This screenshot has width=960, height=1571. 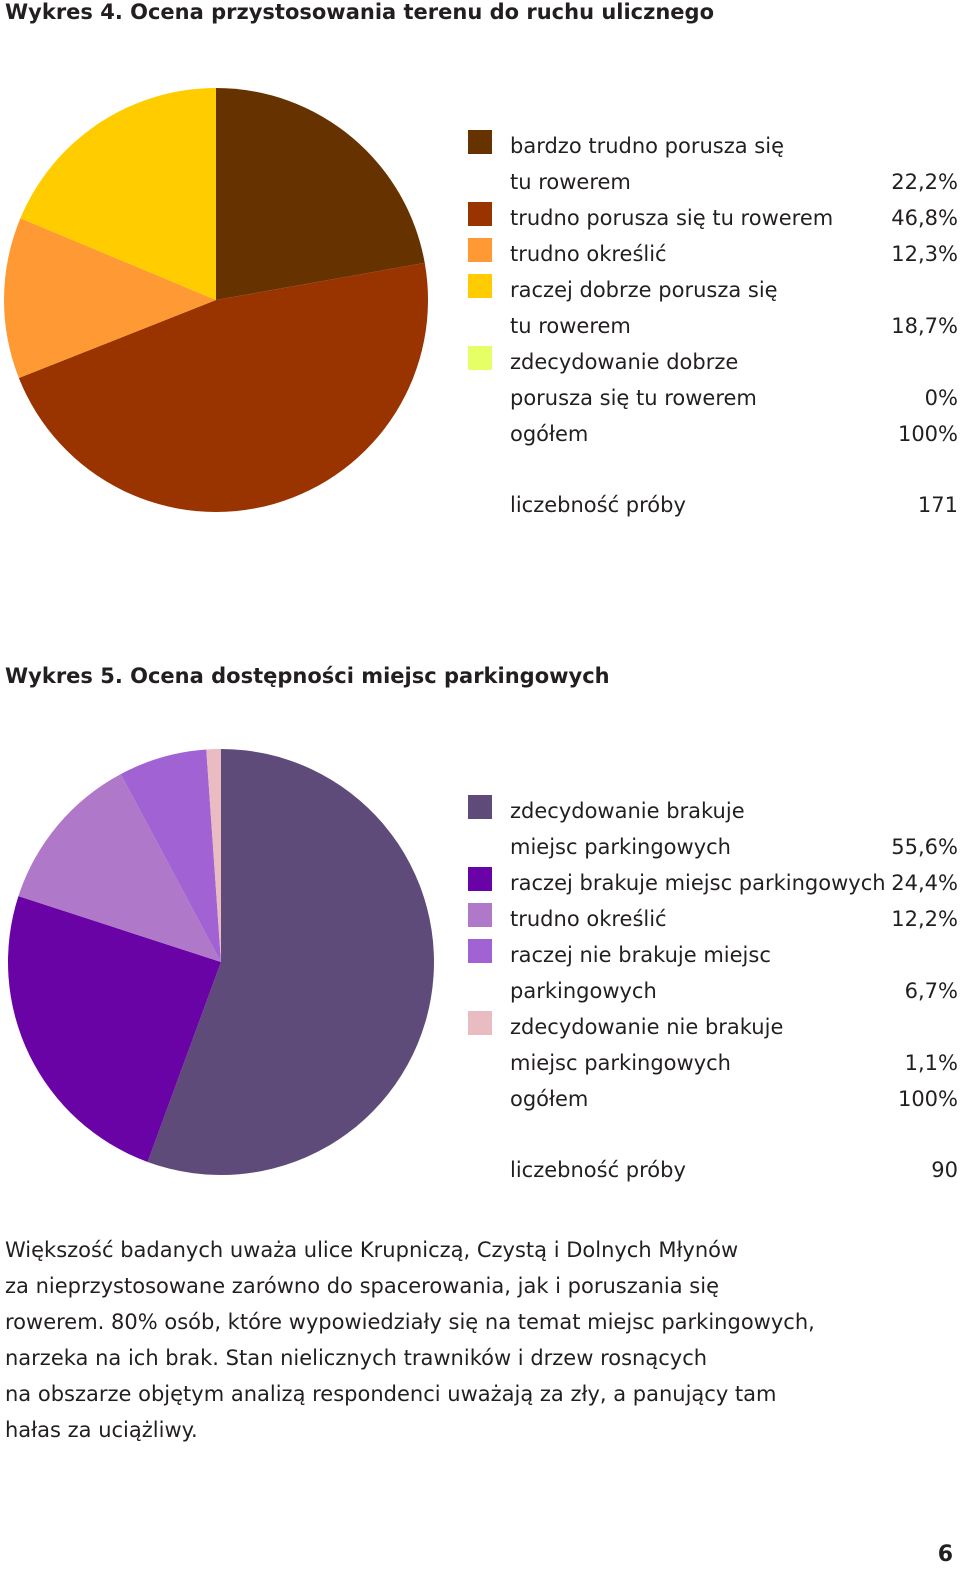 What do you see at coordinates (924, 883) in the screenshot?
I see `chart-2-legend-value: 24,4%` at bounding box center [924, 883].